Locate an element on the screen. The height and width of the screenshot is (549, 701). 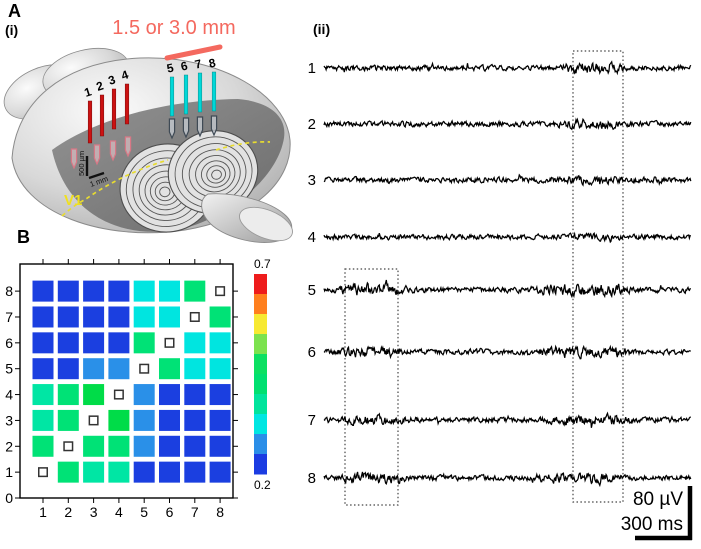
panel-ii-label: (ii) is located at coordinates (322, 29).